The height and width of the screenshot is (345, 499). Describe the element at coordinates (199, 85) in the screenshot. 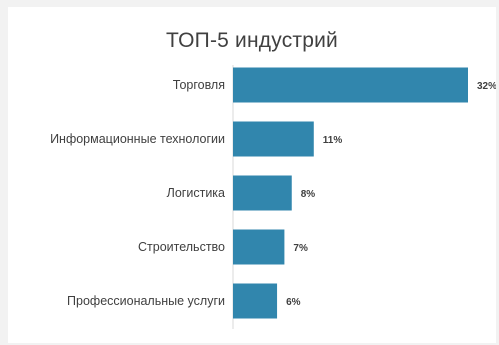

I see `category-label-1: Торговля` at that location.